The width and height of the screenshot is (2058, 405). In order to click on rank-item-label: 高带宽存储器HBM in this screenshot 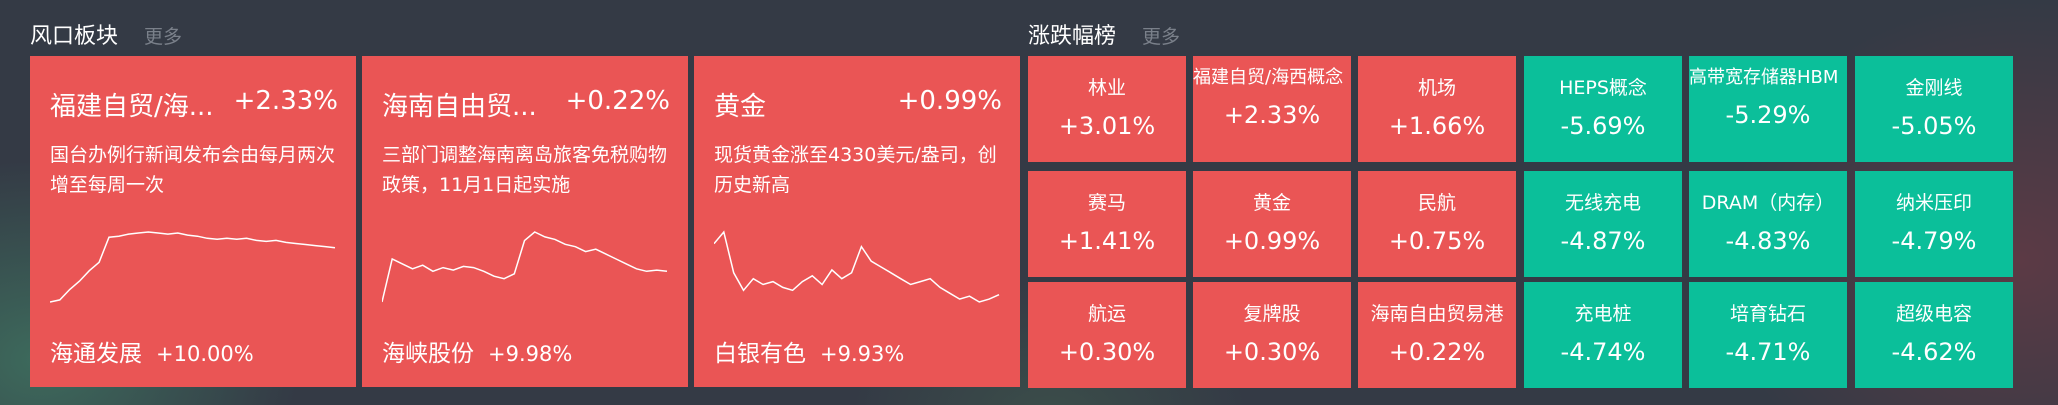, I will do `click(1764, 77)`.